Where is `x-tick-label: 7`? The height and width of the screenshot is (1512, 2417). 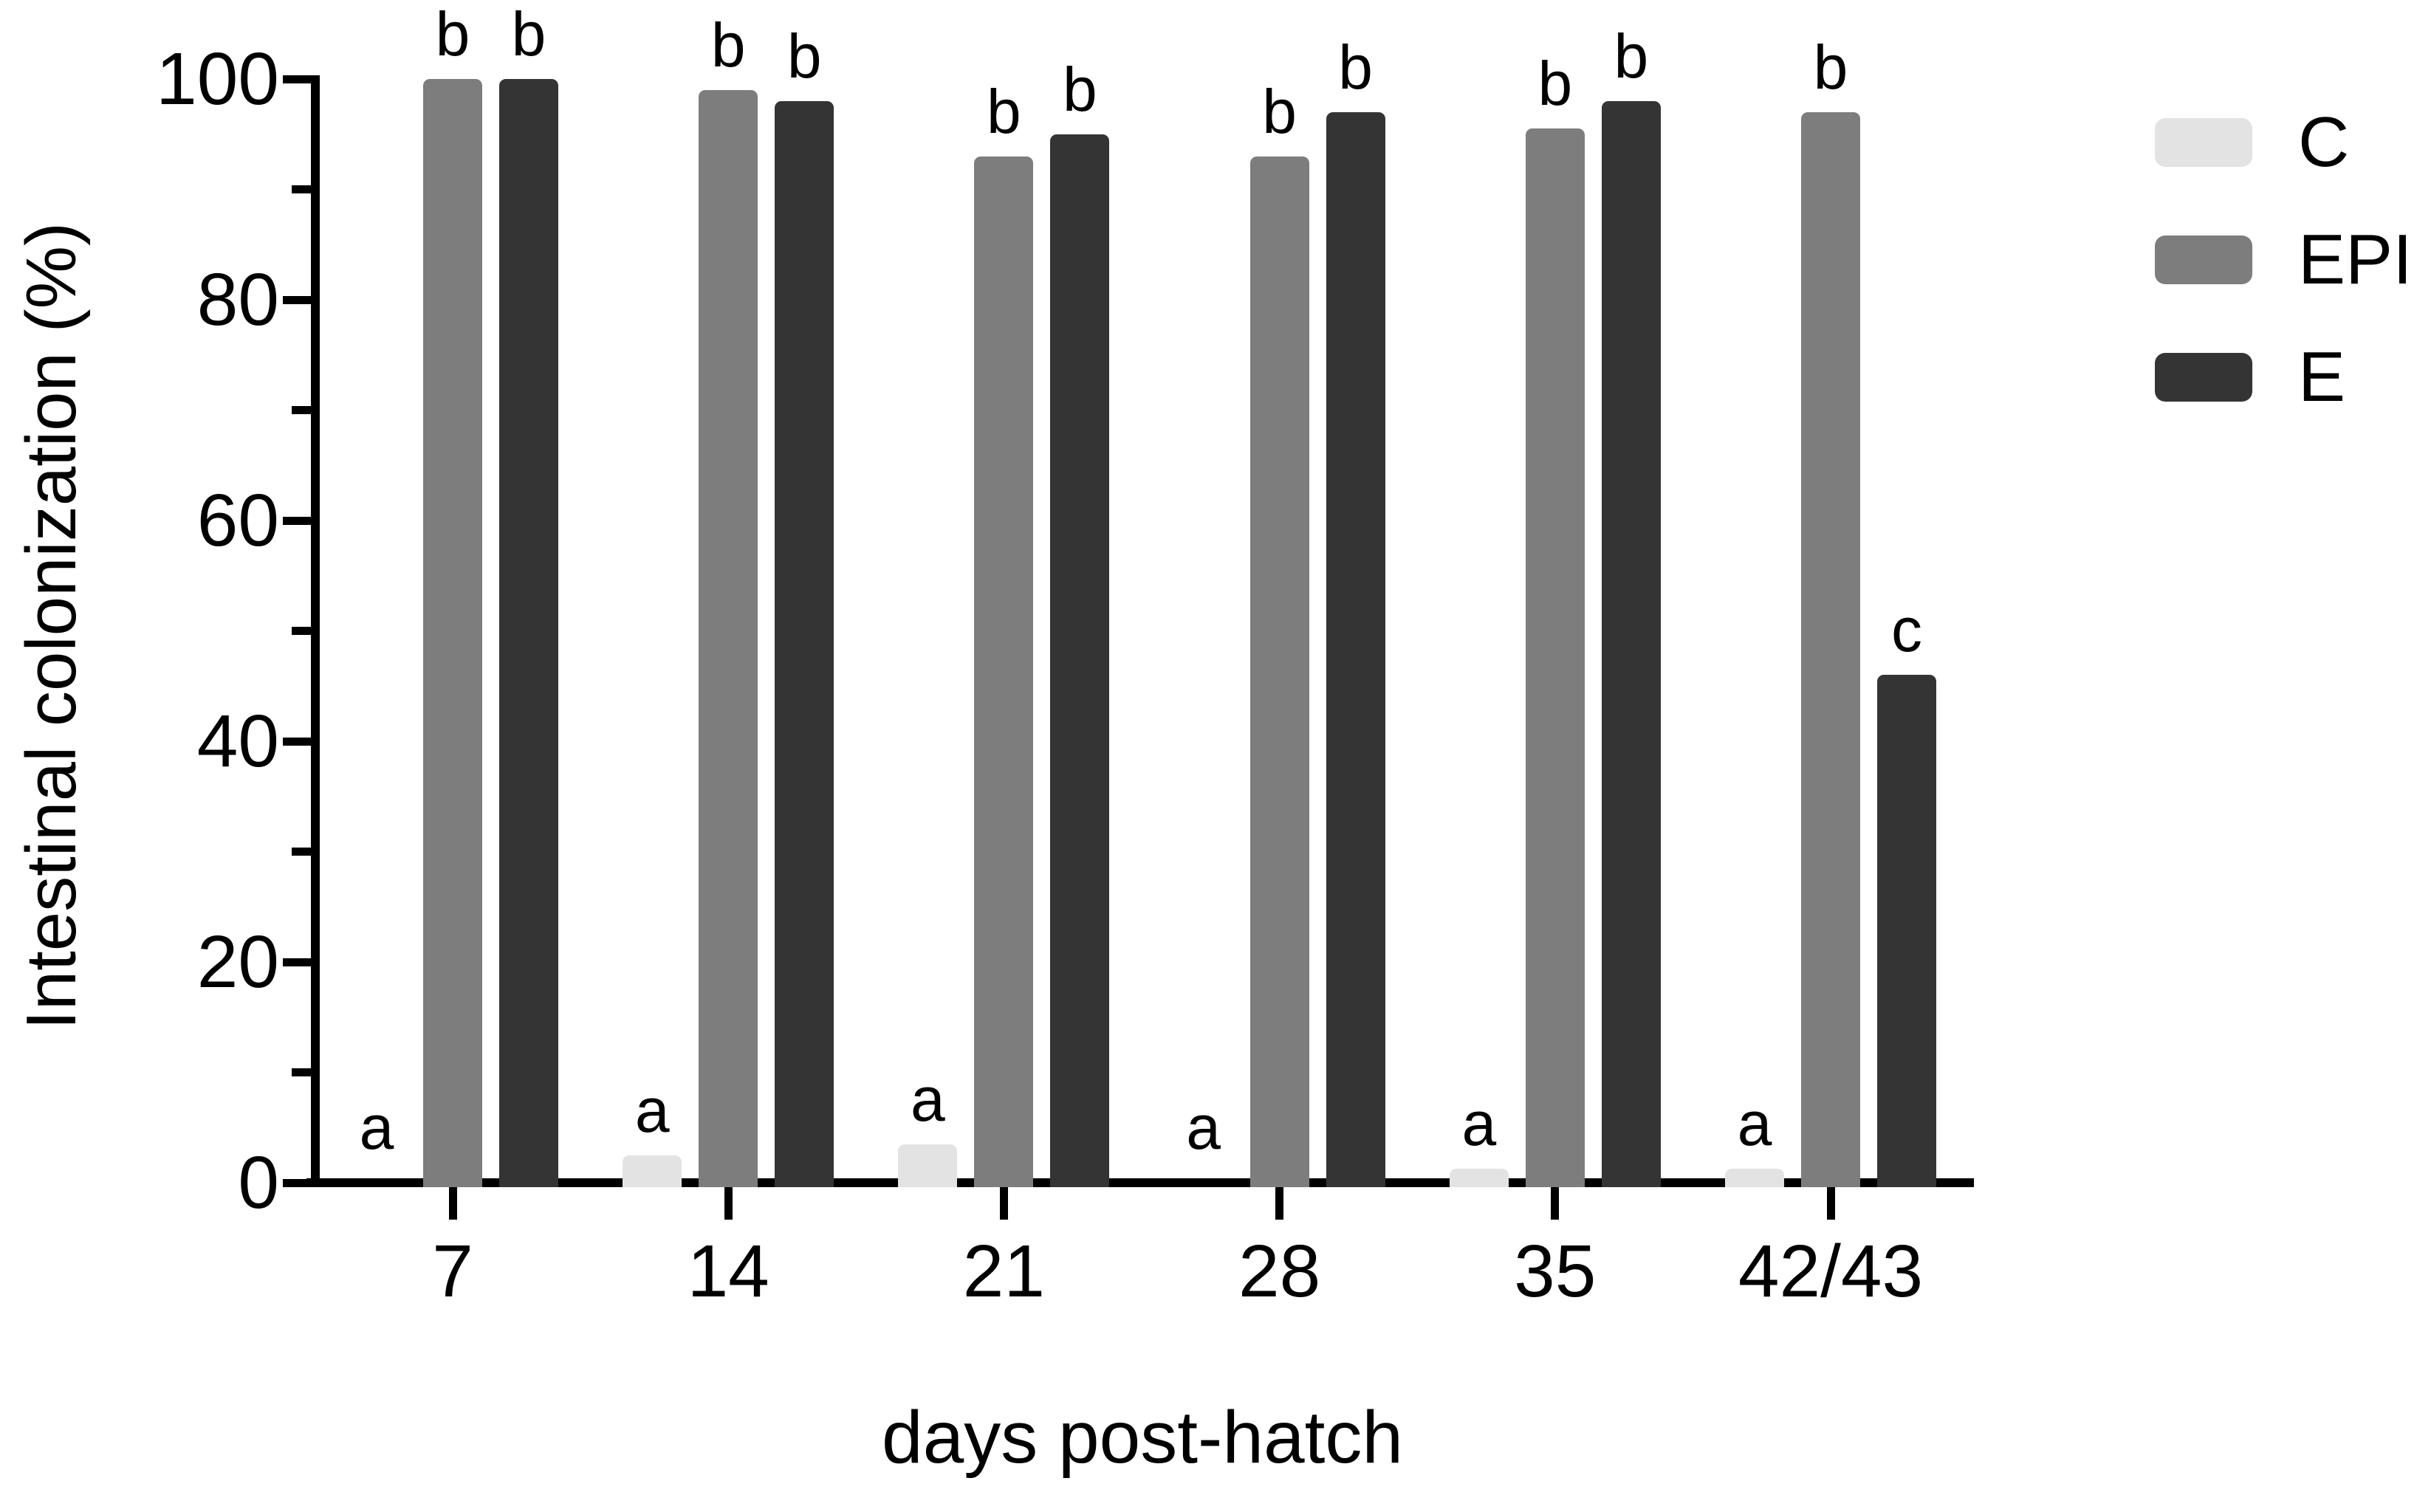
x-tick-label: 7 is located at coordinates (452, 1271).